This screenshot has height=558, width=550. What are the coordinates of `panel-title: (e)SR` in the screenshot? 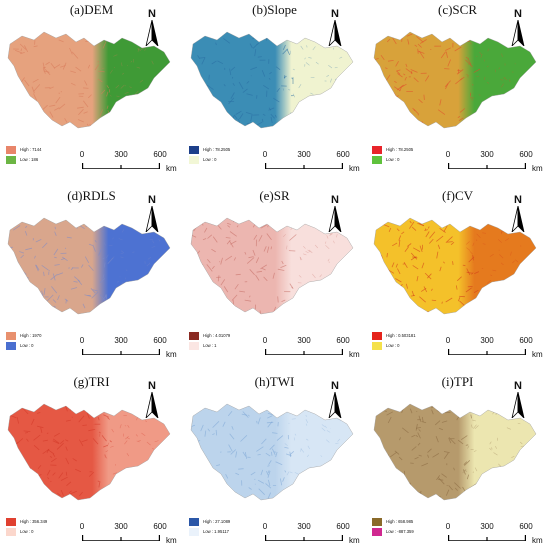 It's located at (274, 195).